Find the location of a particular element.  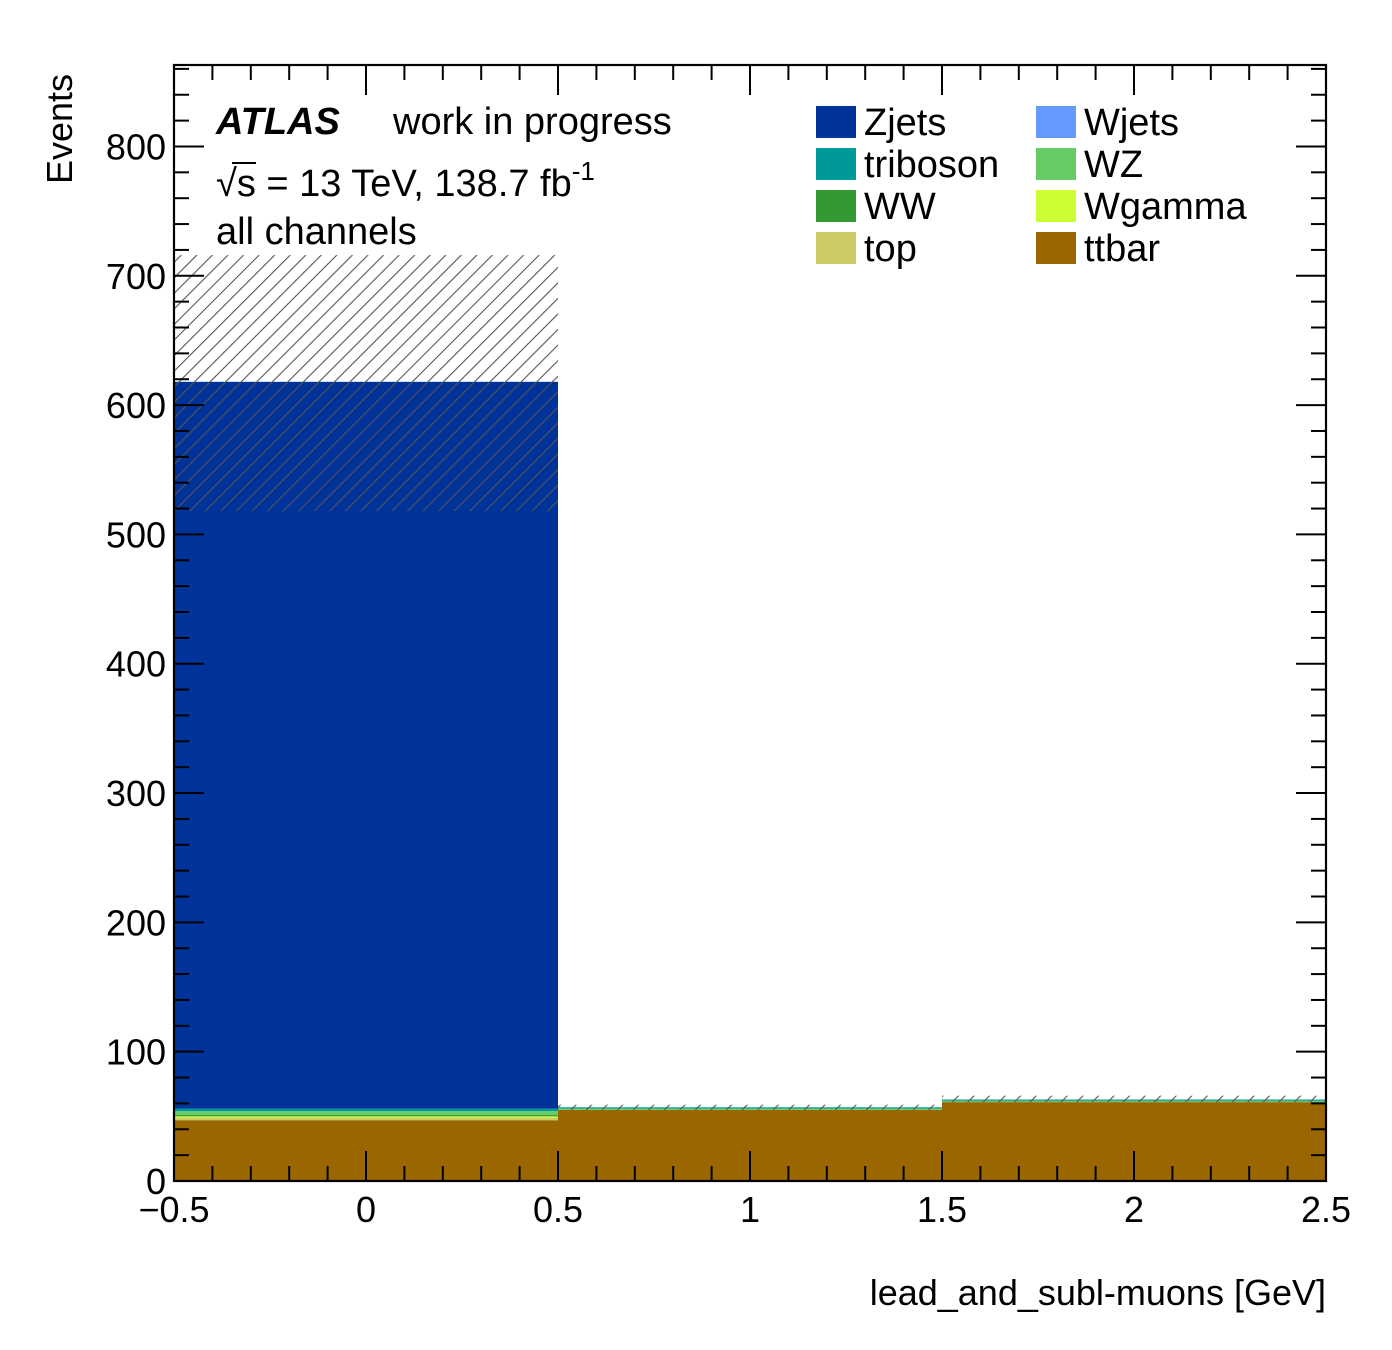

legend-swatch-Zjets is located at coordinates (836, 122).